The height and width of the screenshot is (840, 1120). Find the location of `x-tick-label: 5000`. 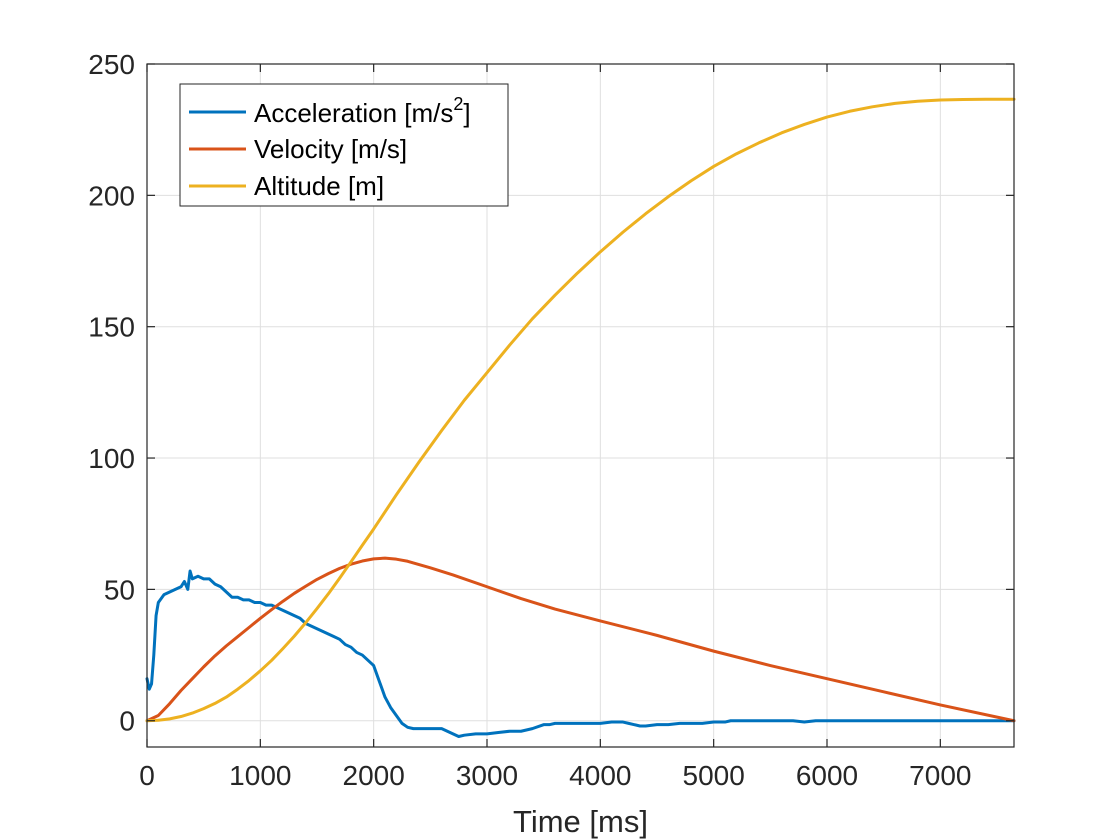

x-tick-label: 5000 is located at coordinates (714, 775).